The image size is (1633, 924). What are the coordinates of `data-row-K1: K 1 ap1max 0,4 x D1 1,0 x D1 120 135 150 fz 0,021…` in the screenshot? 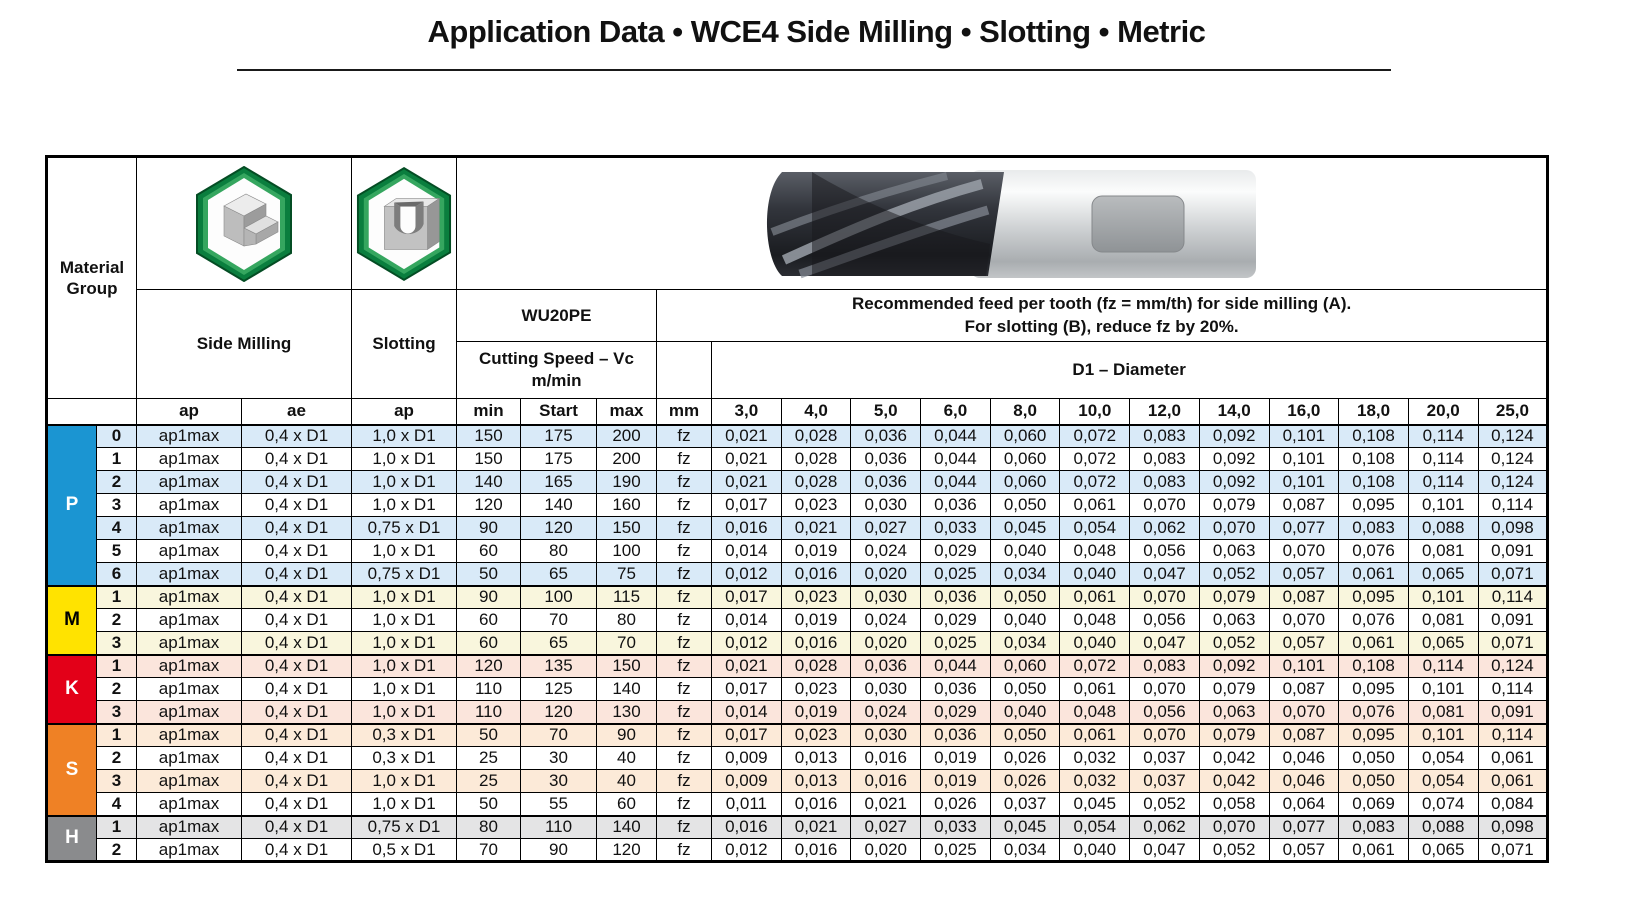 It's located at (797, 688).